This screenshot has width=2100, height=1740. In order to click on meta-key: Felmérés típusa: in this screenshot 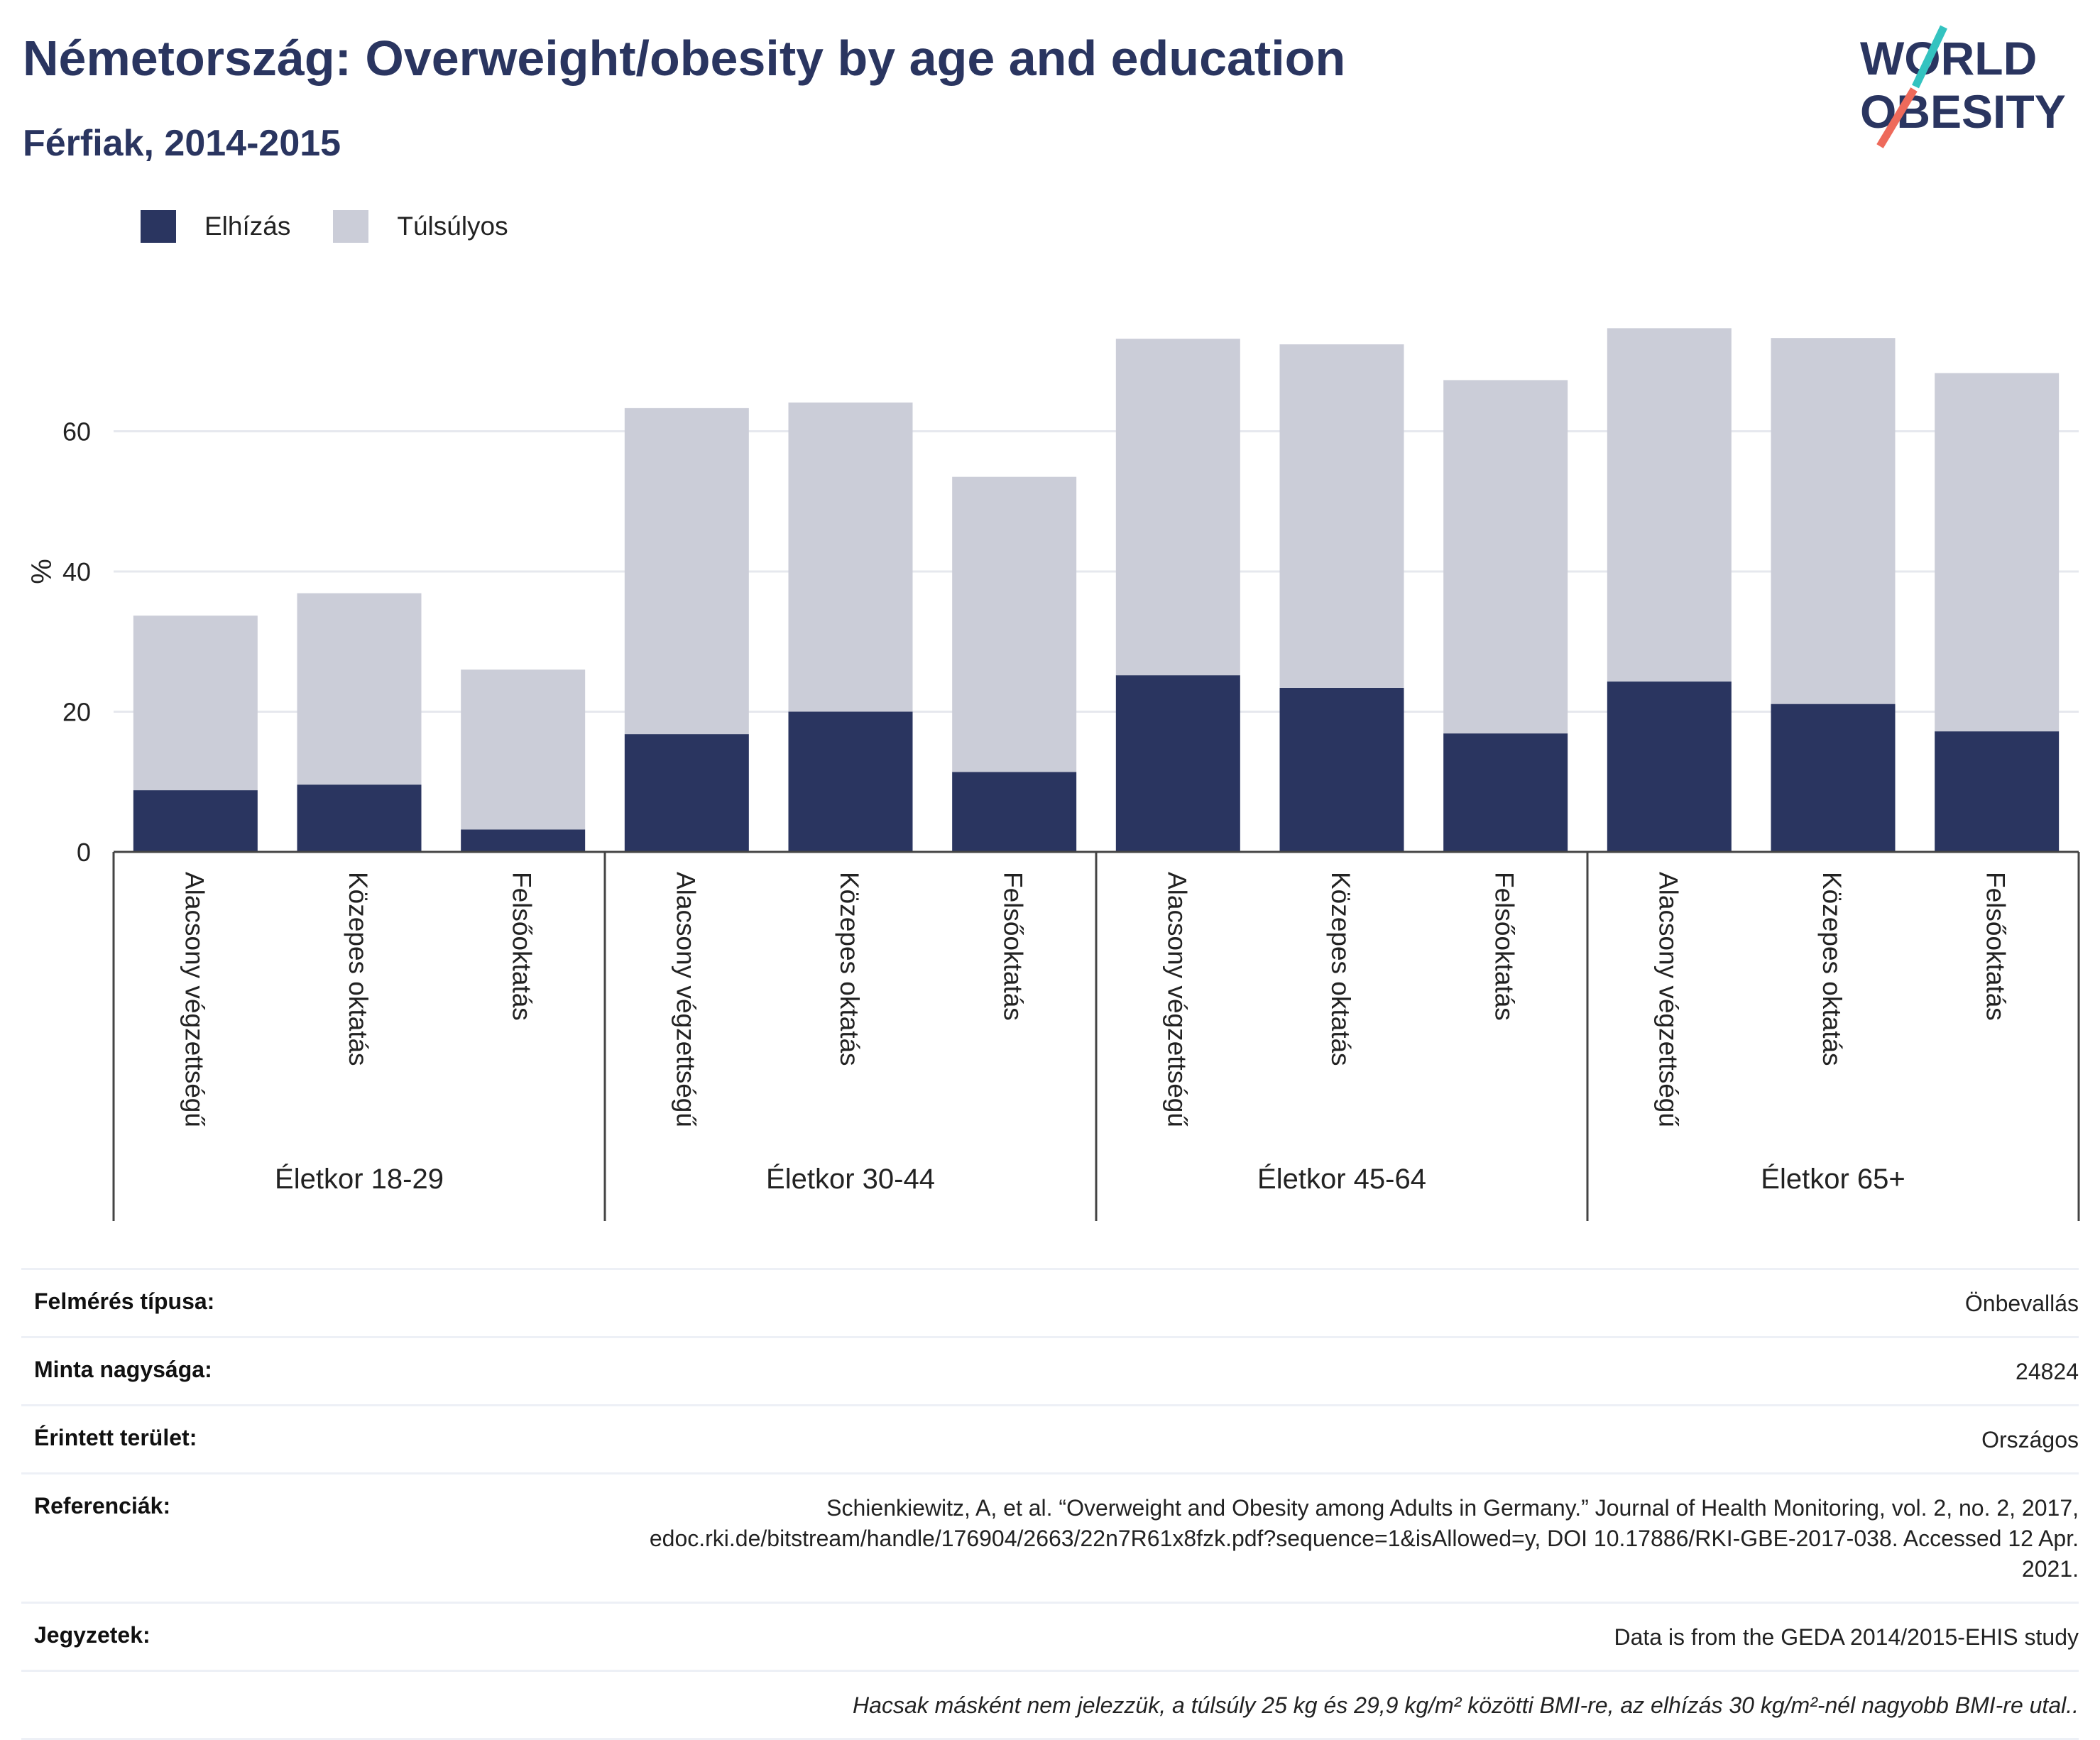, I will do `click(124, 1301)`.